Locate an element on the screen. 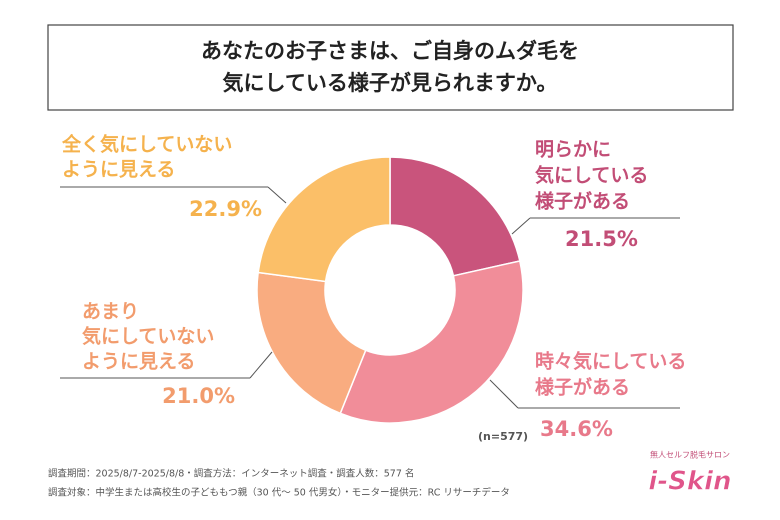 This screenshot has height=520, width=780. category-label: 全く気にしていない is located at coordinates (146, 144).